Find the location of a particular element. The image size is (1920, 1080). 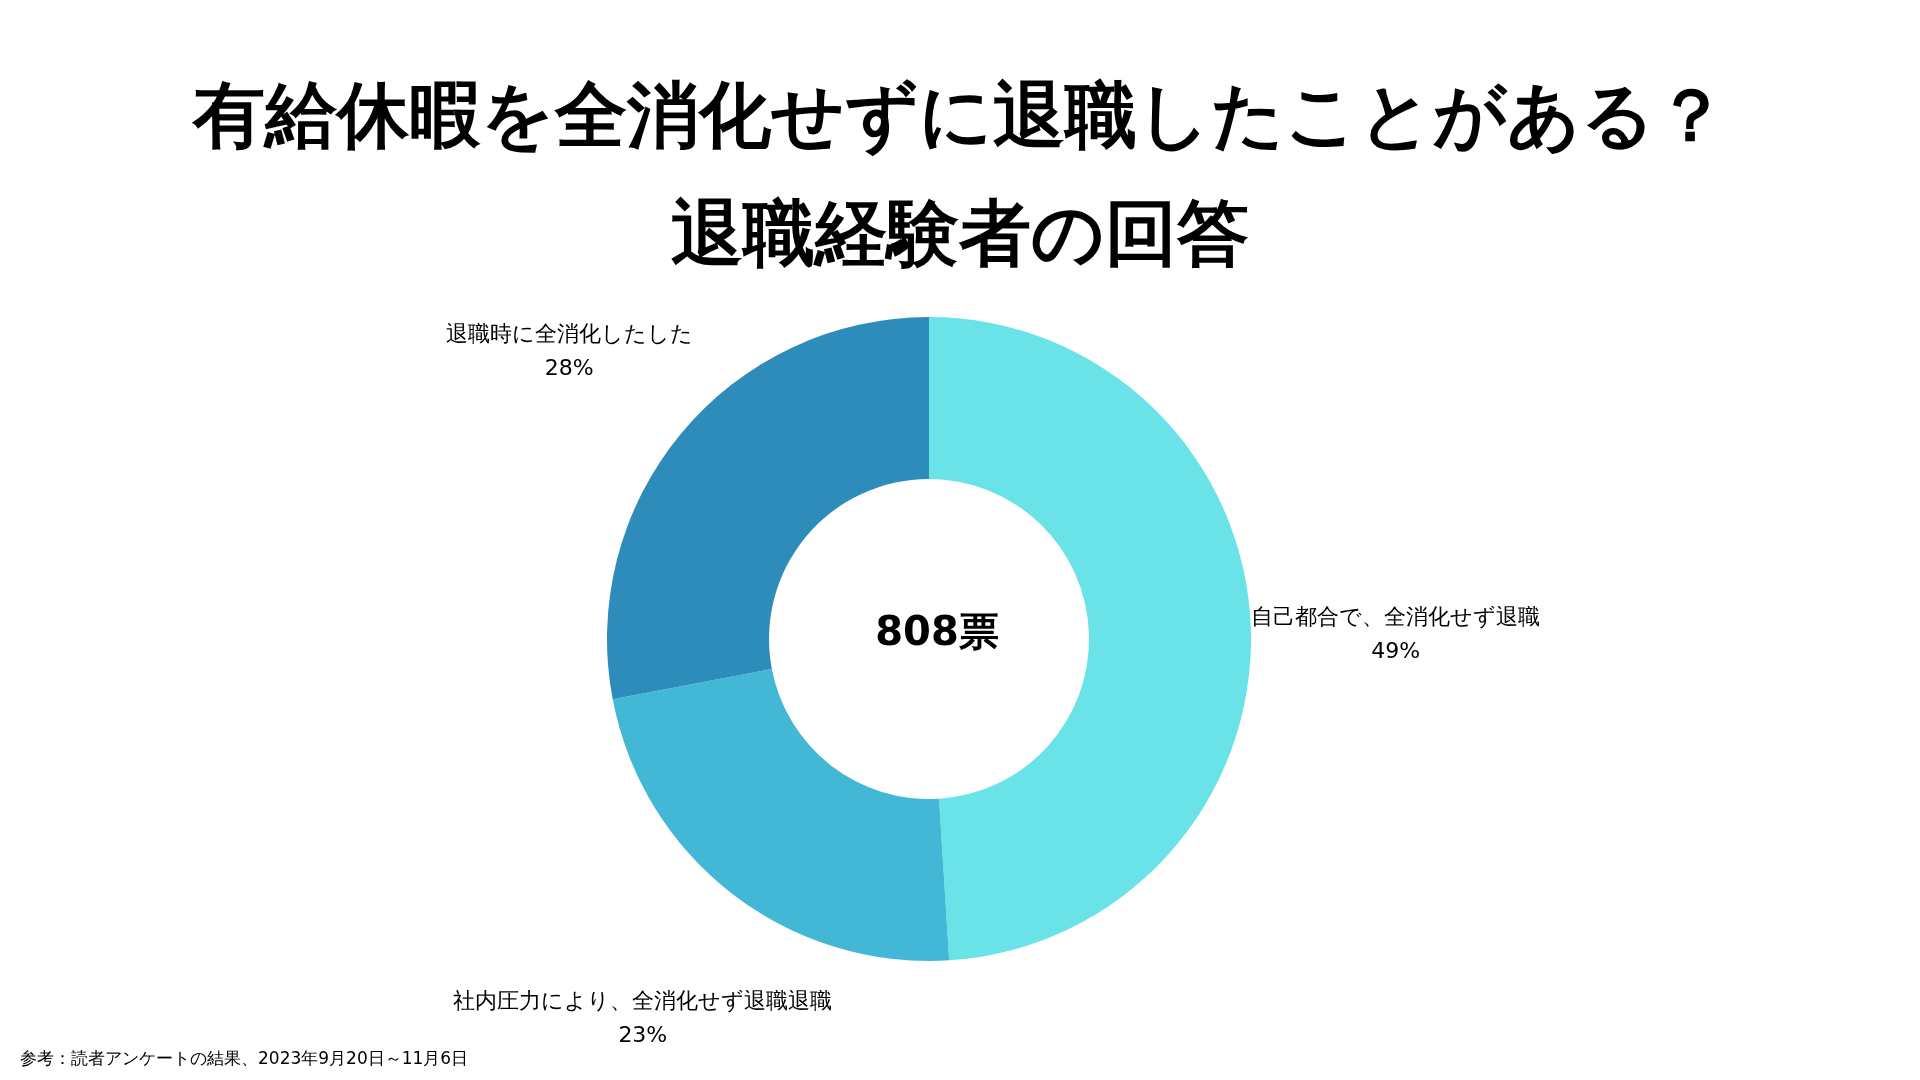

subtitle: 退職経験者の回答 is located at coordinates (960, 233).